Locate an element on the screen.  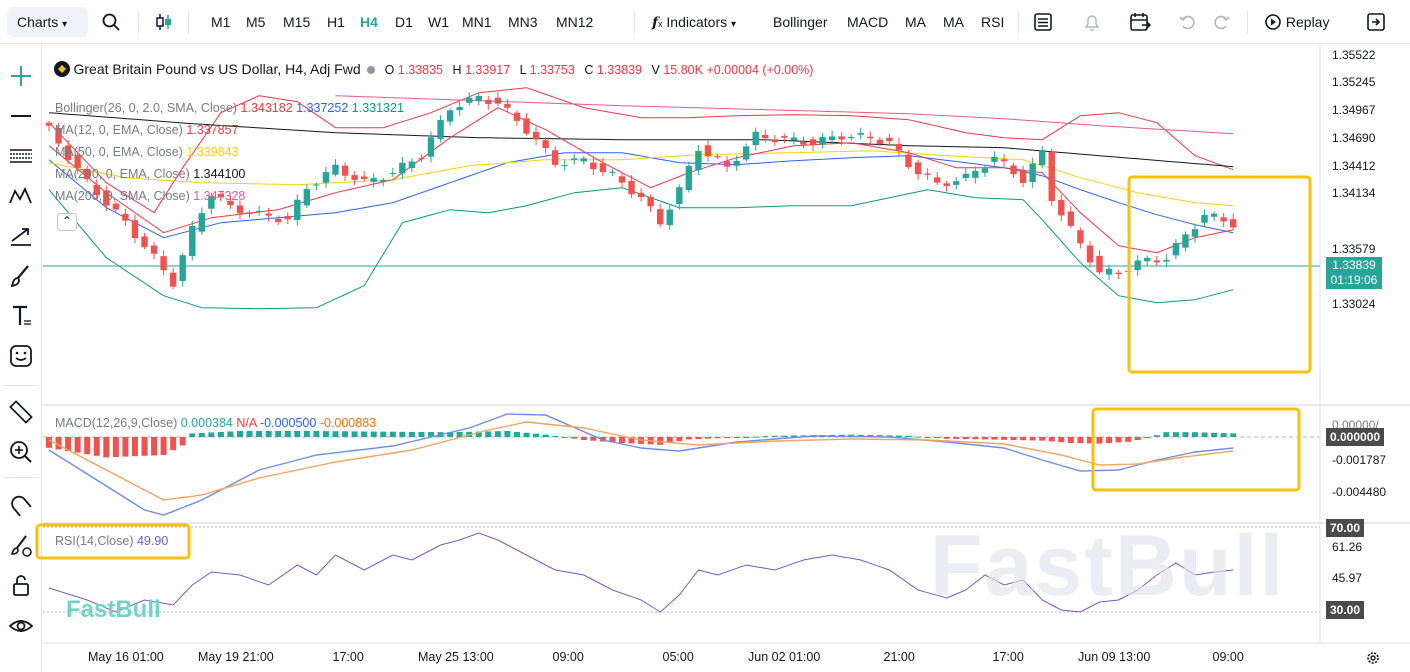
pattern-icon is located at coordinates (21, 196).